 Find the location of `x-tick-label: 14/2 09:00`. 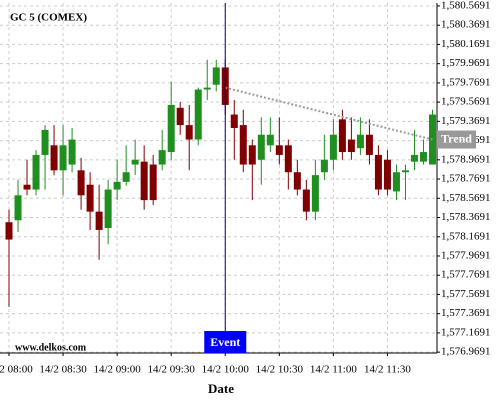

x-tick-label: 14/2 09:00 is located at coordinates (117, 370).